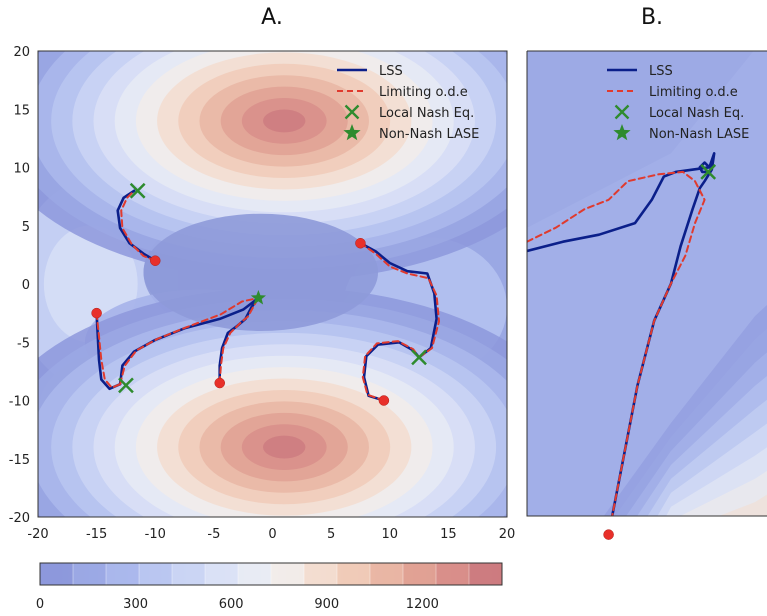 This screenshot has width=767, height=616. Describe the element at coordinates (231, 604) in the screenshot. I see `colorbar-tick-label: 600` at that location.